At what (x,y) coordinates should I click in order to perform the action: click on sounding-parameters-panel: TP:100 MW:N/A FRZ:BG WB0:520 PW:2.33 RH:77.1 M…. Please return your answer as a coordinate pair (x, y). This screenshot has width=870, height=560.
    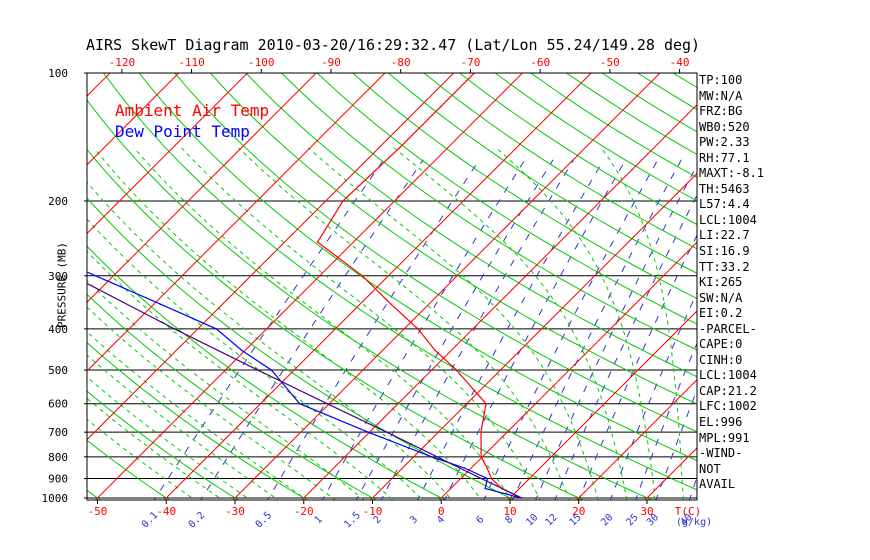
    Looking at the image, I should click on (731, 283).